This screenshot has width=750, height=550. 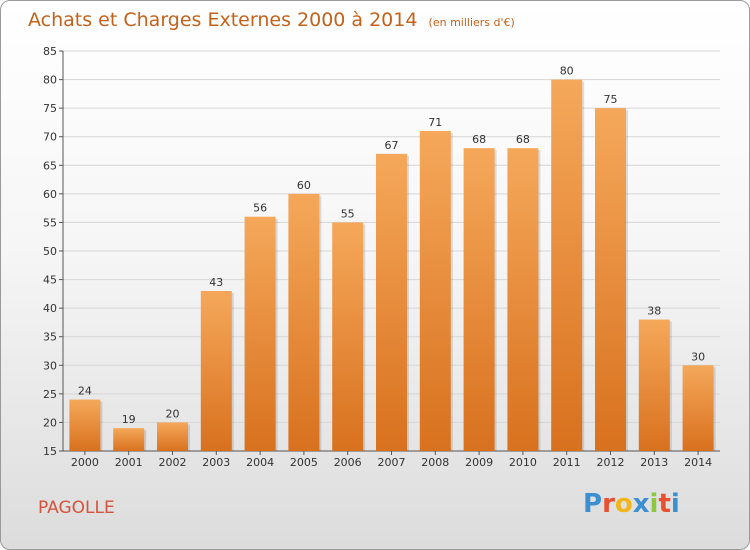 I want to click on chart-title-text: Achats et Charges Externes 2000 à 2014, so click(x=223, y=20).